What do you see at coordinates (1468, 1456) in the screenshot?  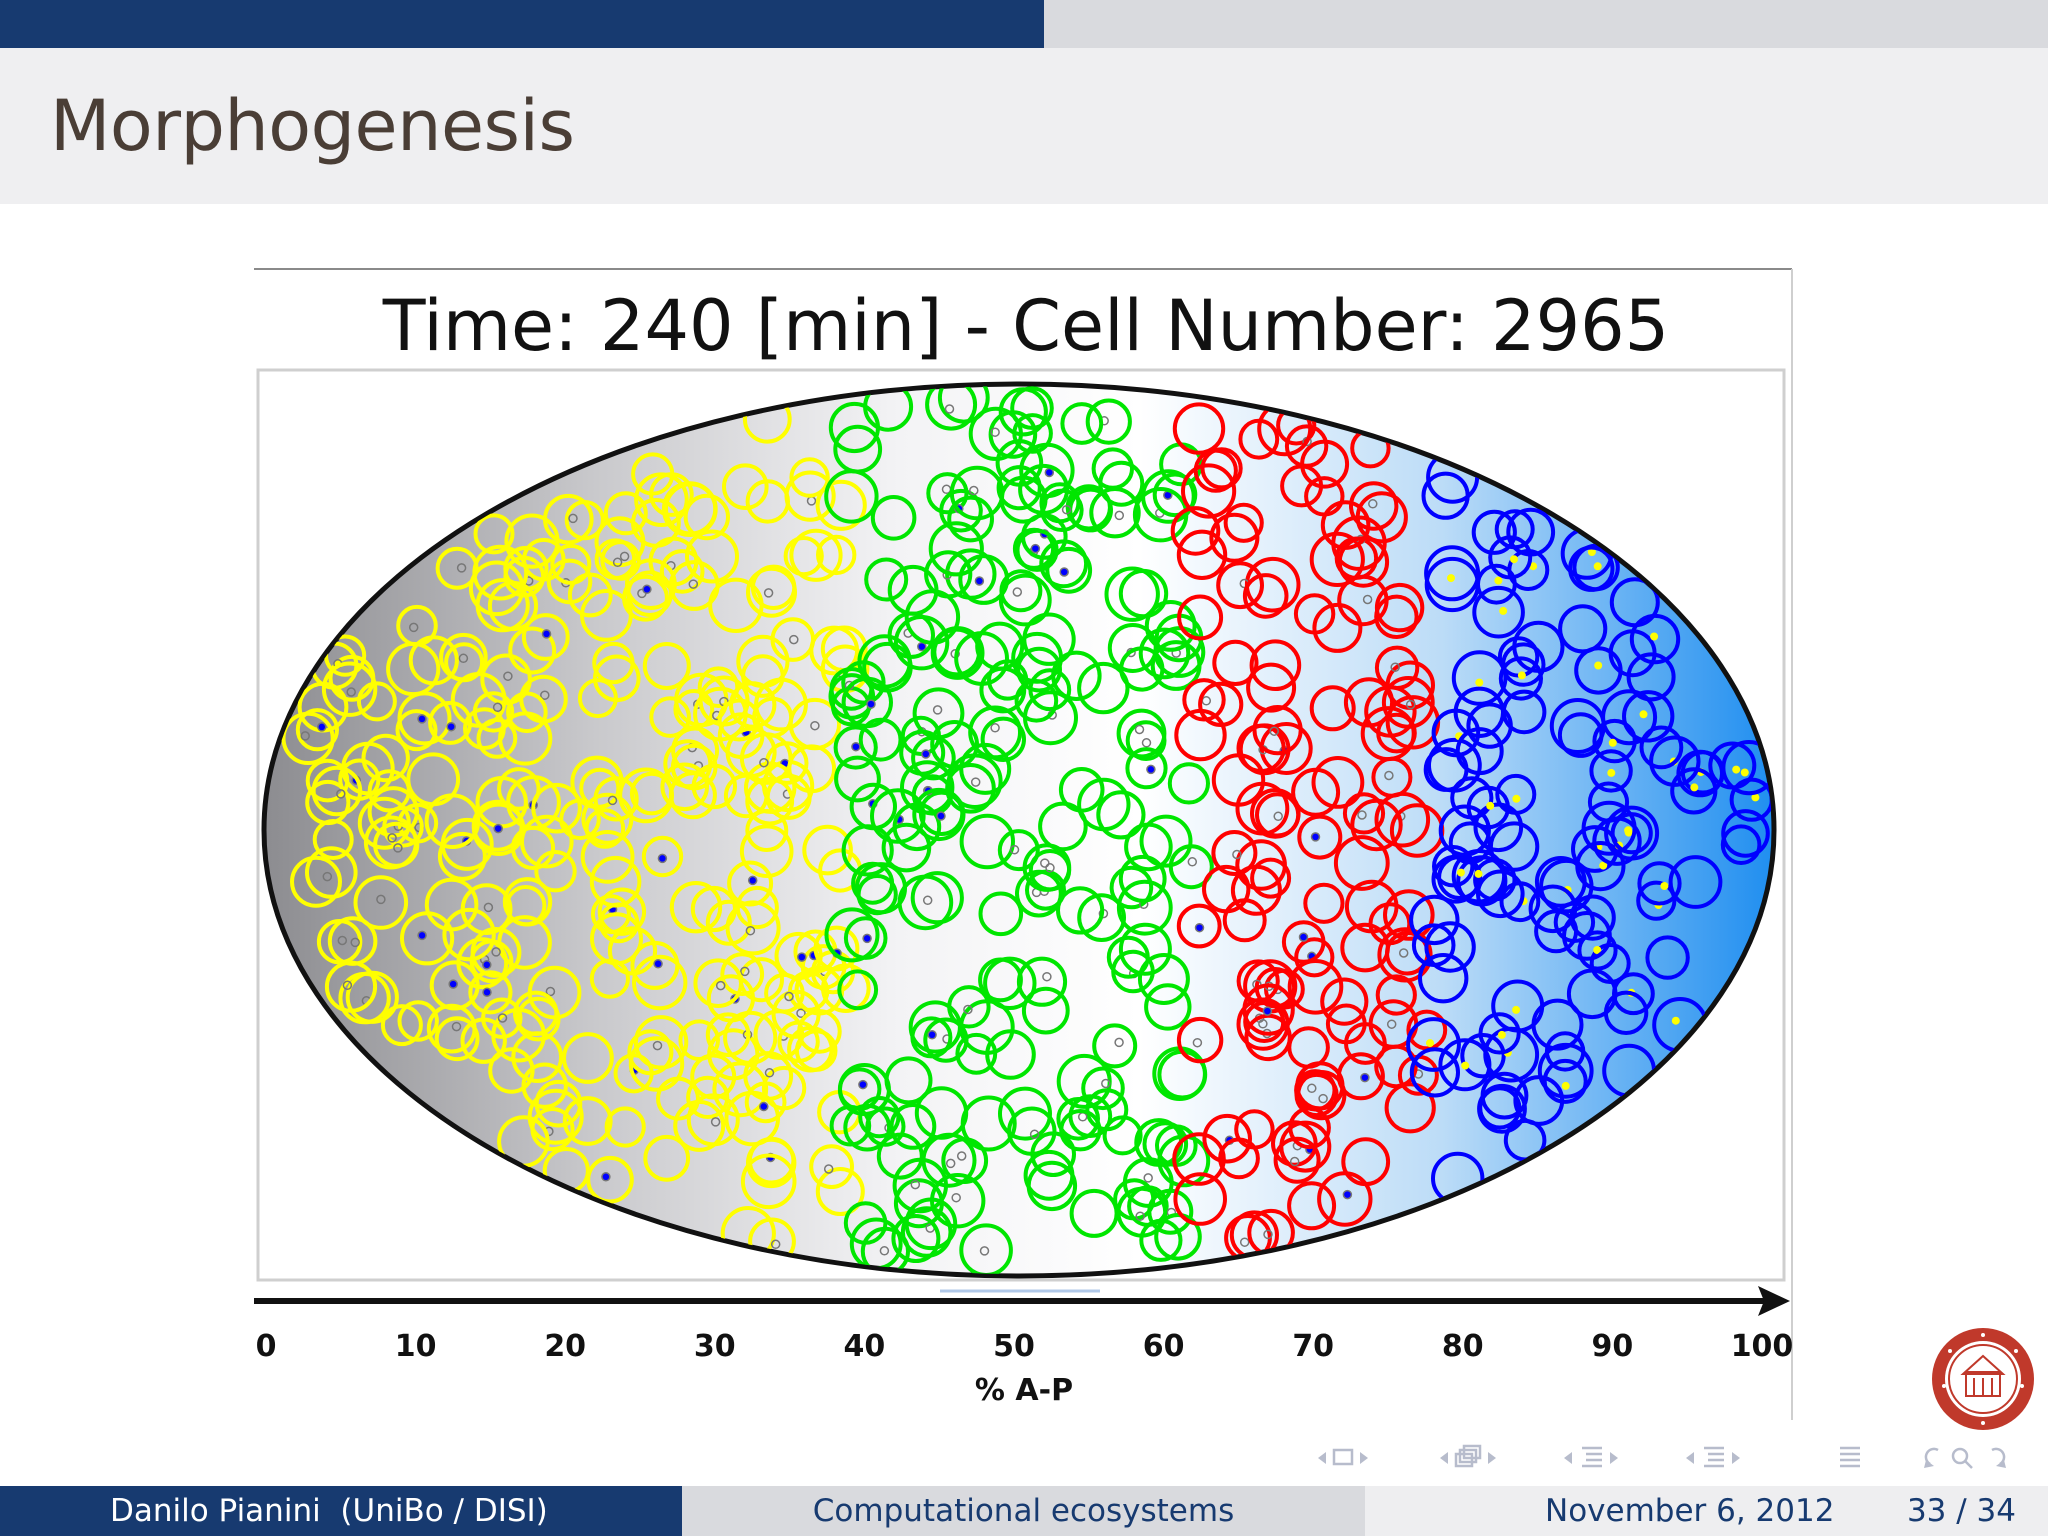 I see `subsection-icon` at bounding box center [1468, 1456].